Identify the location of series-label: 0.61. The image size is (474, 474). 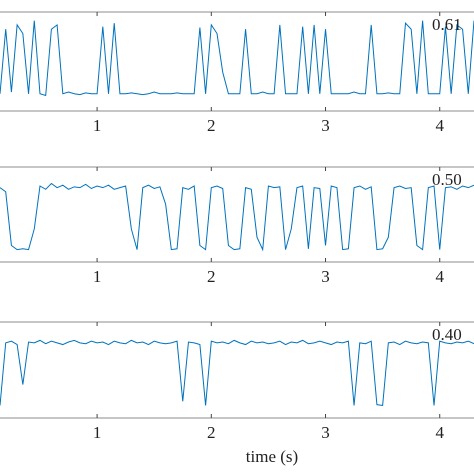
(447, 24).